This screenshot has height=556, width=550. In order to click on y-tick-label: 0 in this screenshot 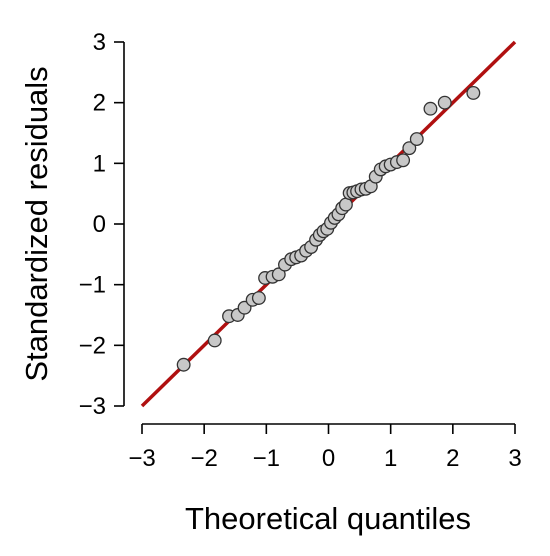, I will do `click(99, 224)`.